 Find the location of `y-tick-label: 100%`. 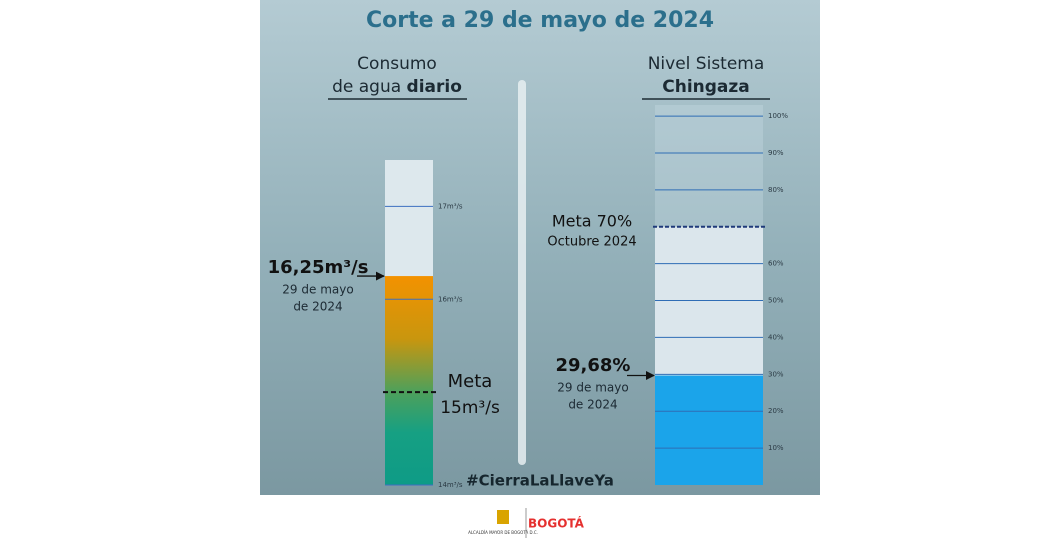

y-tick-label: 100% is located at coordinates (778, 116).